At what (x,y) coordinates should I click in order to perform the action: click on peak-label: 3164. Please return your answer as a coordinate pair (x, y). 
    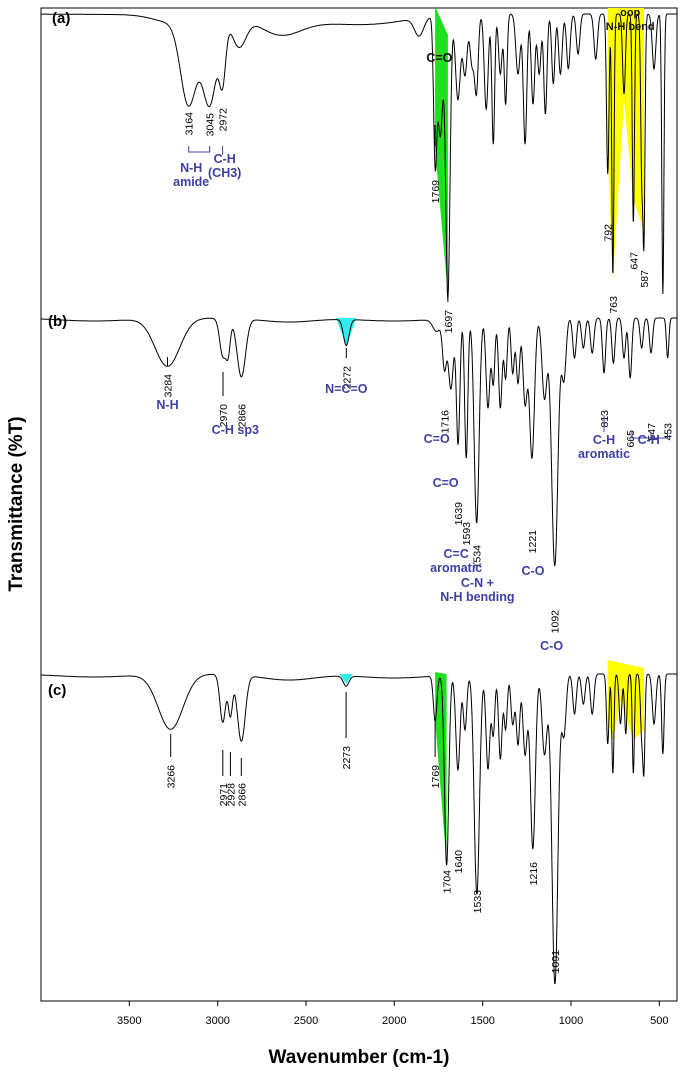
    Looking at the image, I should click on (190, 124).